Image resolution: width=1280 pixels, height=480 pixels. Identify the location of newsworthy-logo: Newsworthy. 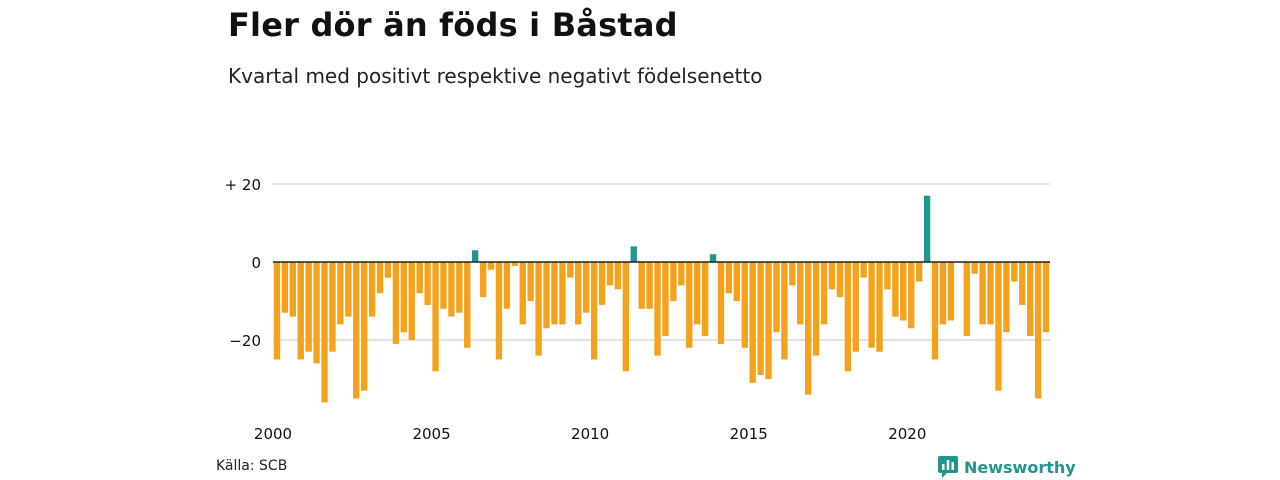
(1007, 467).